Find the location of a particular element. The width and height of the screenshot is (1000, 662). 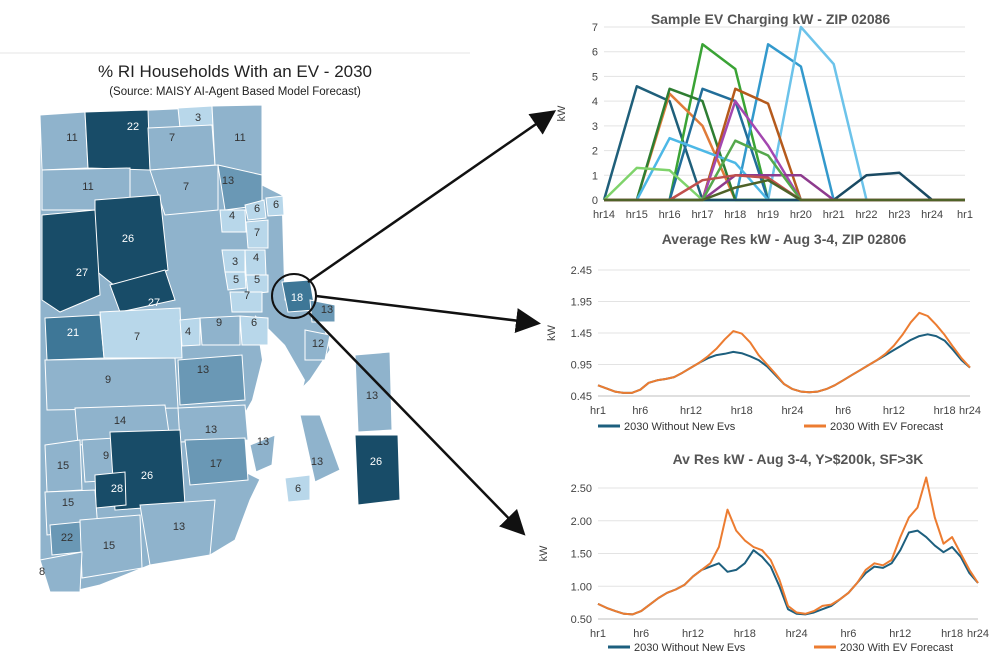

y-tick-label: 2.00 is located at coordinates (581, 522).